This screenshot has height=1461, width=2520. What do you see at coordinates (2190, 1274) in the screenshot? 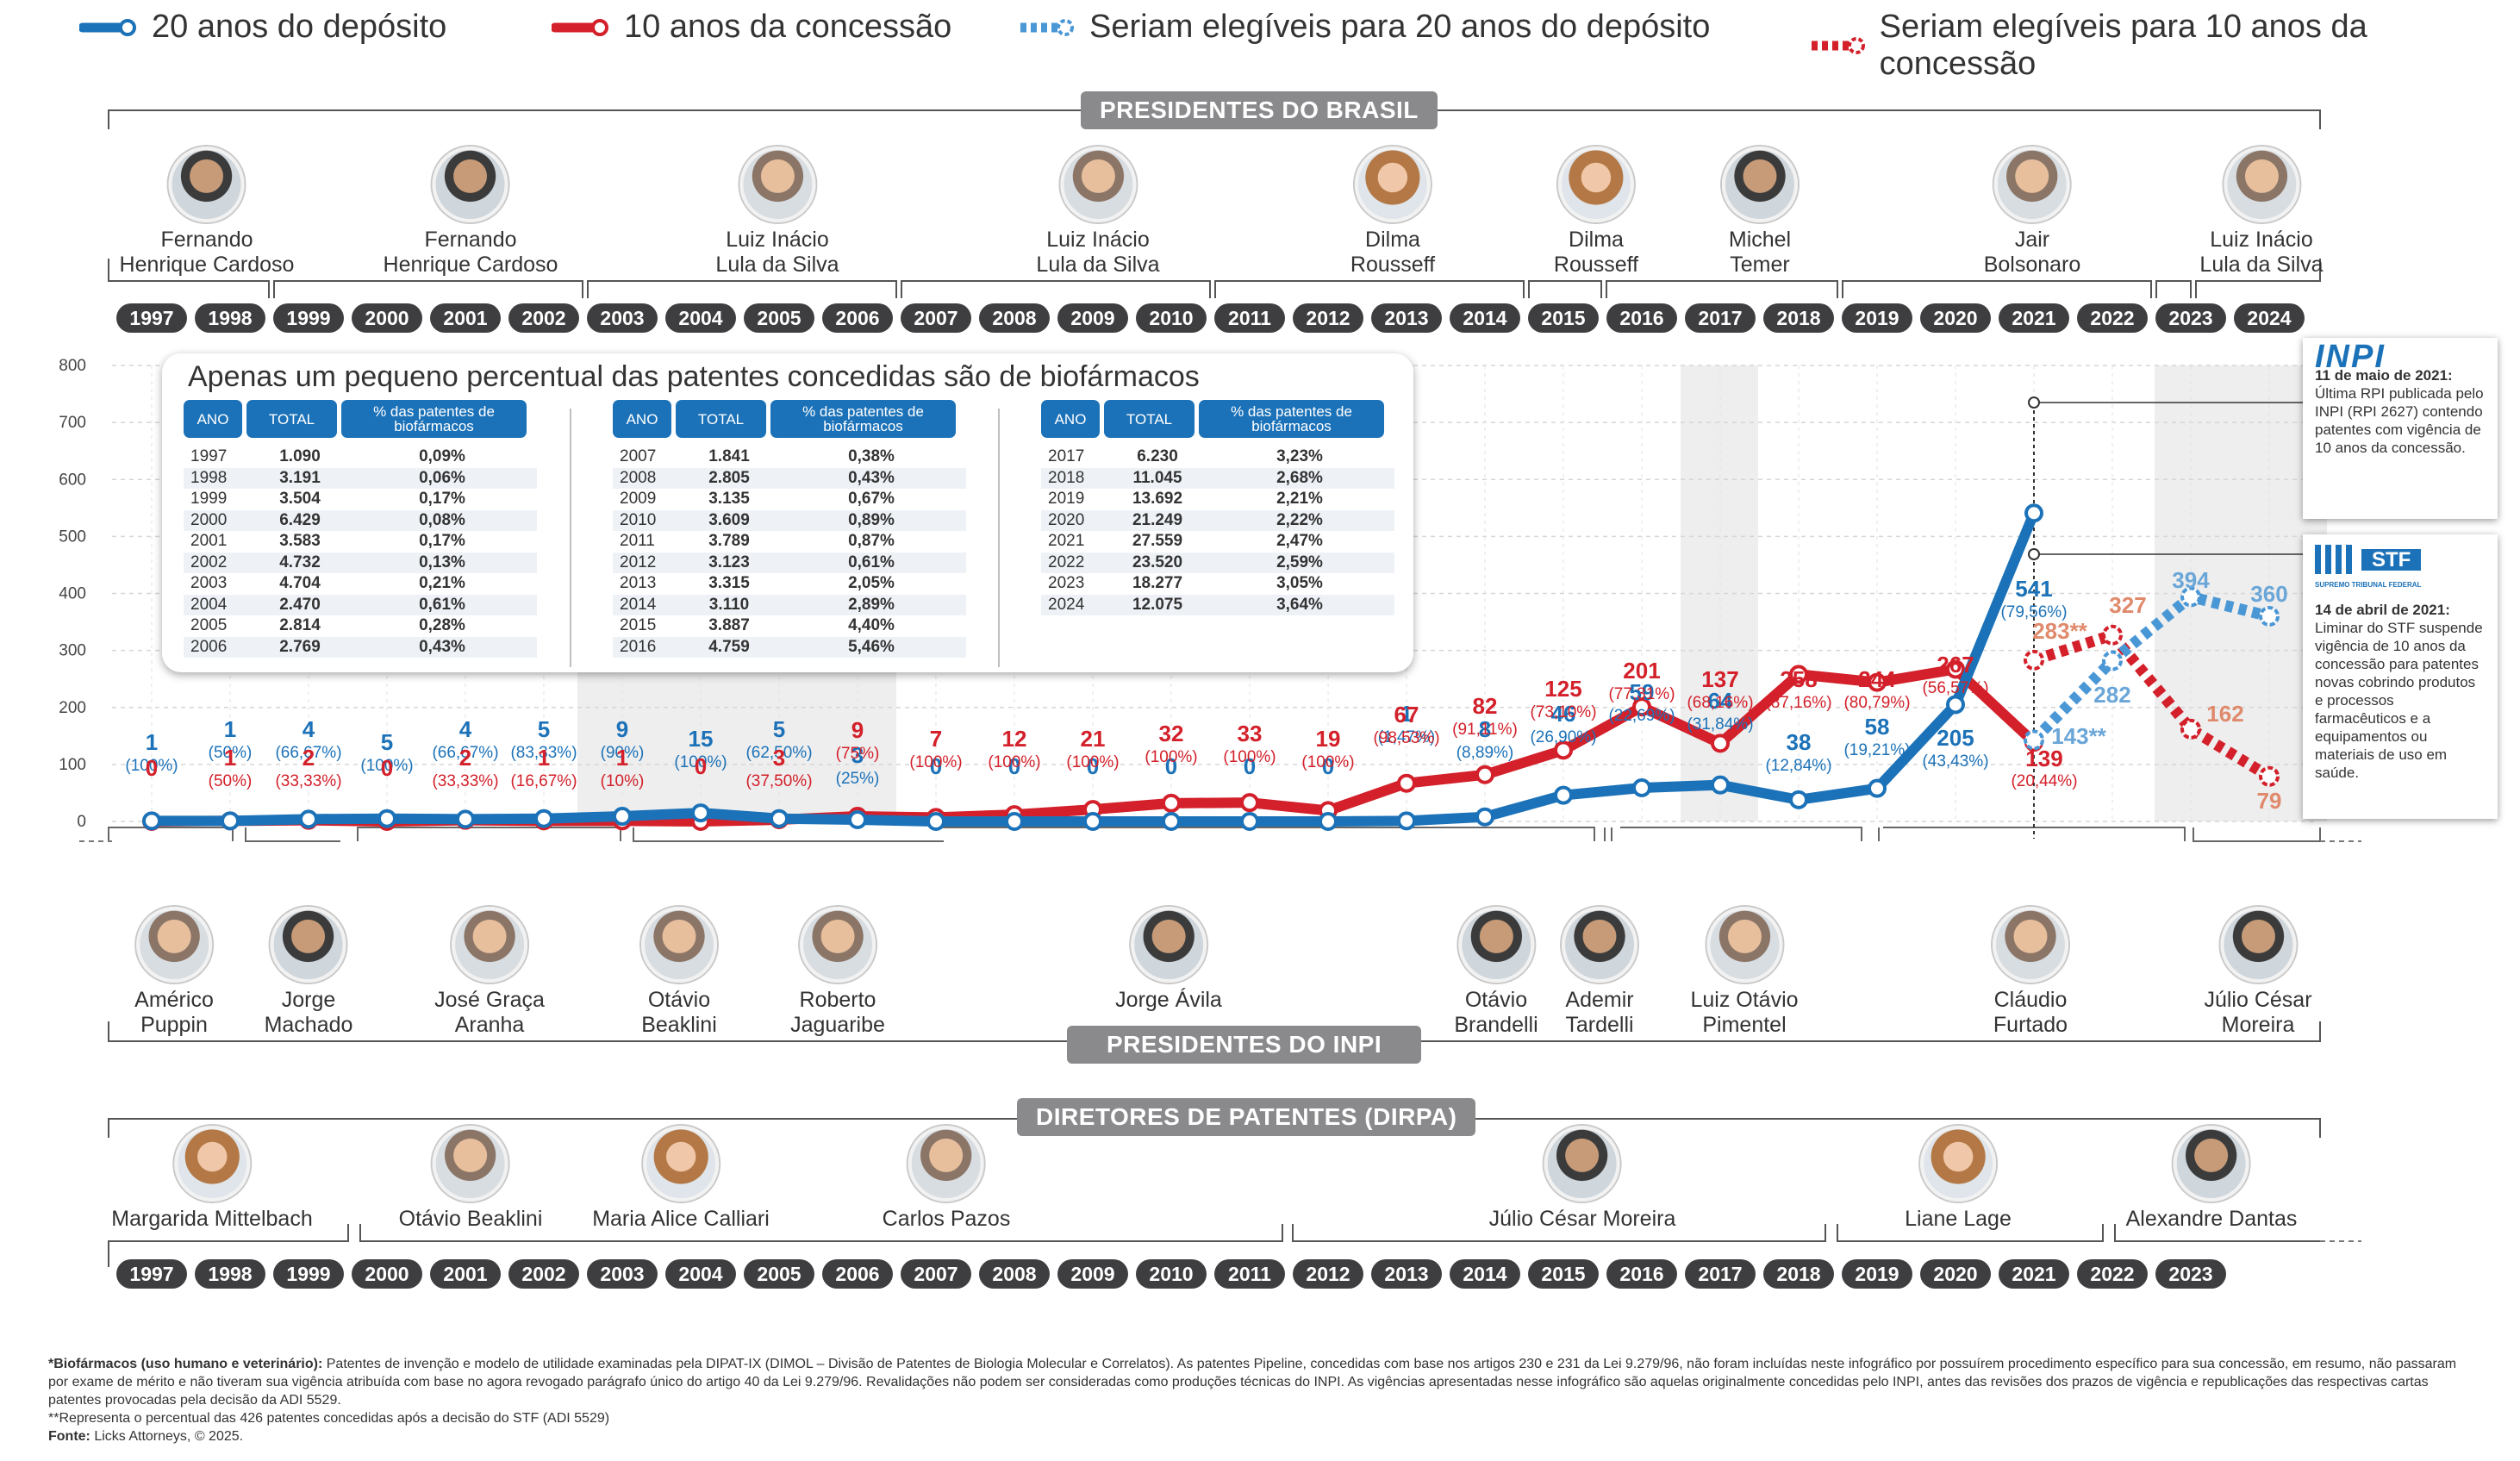
I see `year-pill: 2023` at bounding box center [2190, 1274].